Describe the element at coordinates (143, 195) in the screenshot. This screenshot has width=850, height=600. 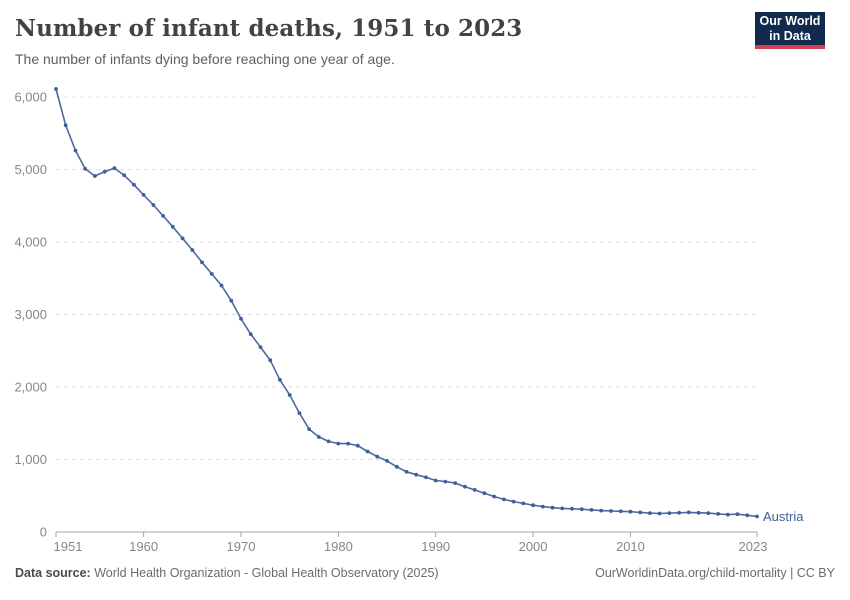
I see `data-point-austria-1960` at that location.